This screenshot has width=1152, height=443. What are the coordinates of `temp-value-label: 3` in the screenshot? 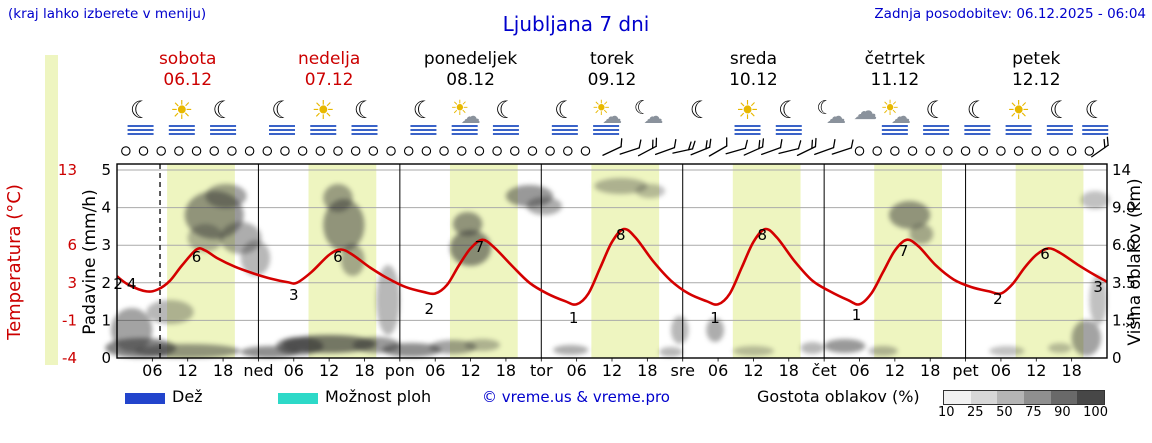 It's located at (294, 295).